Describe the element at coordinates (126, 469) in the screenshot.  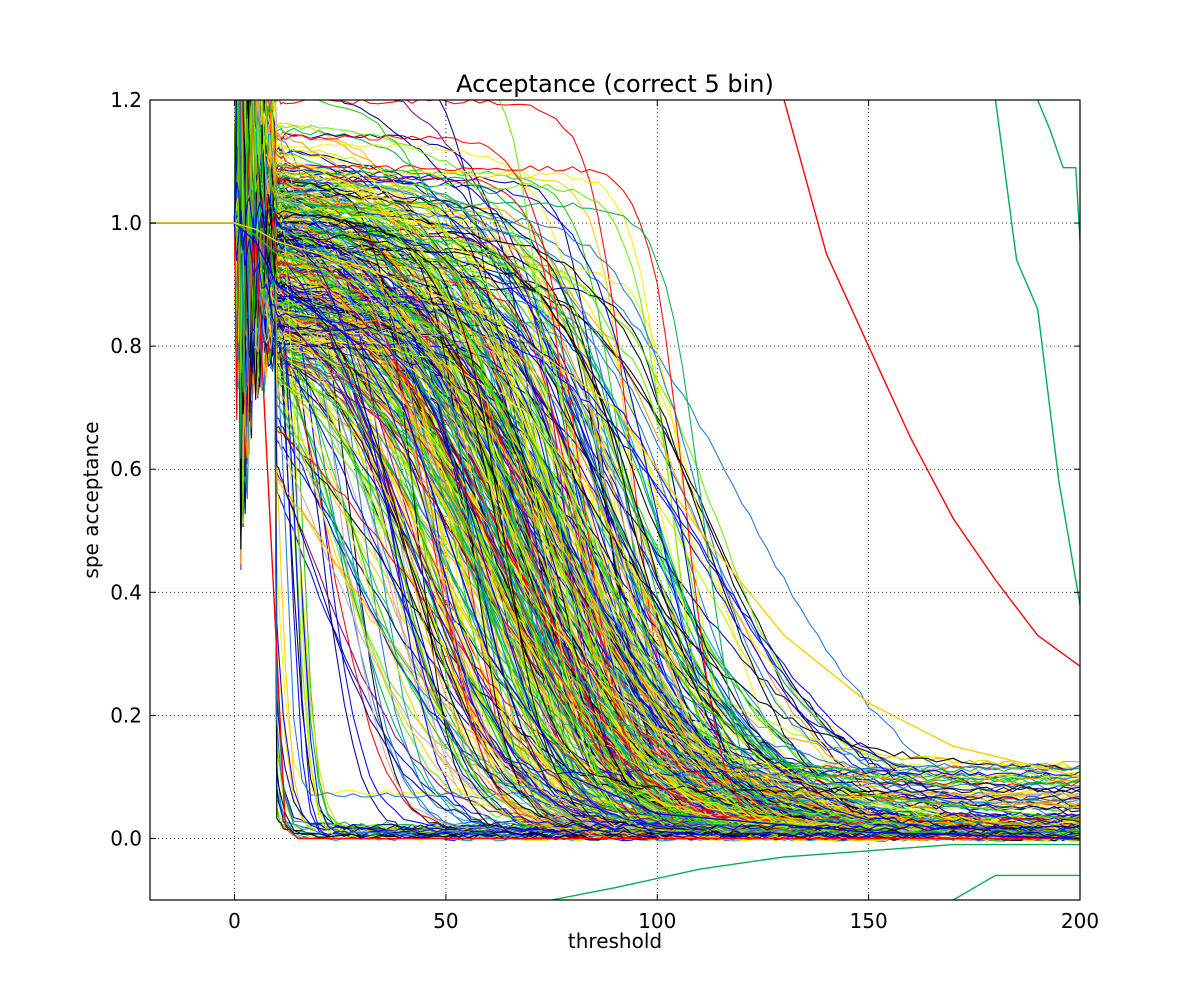
I see `y-tick-label: 0.6` at that location.